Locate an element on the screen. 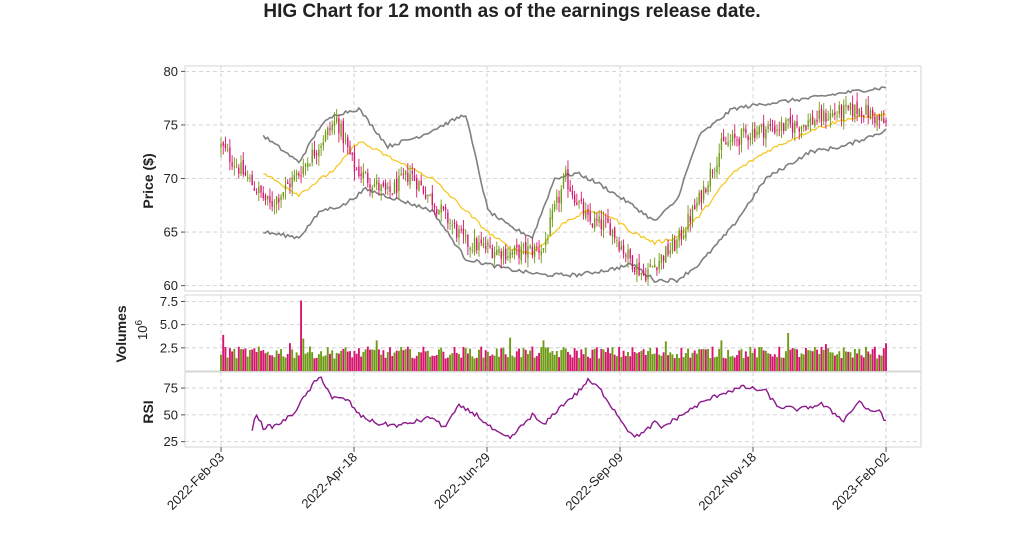 The width and height of the screenshot is (1024, 546). y-tick-label: 5.0 is located at coordinates (169, 324).